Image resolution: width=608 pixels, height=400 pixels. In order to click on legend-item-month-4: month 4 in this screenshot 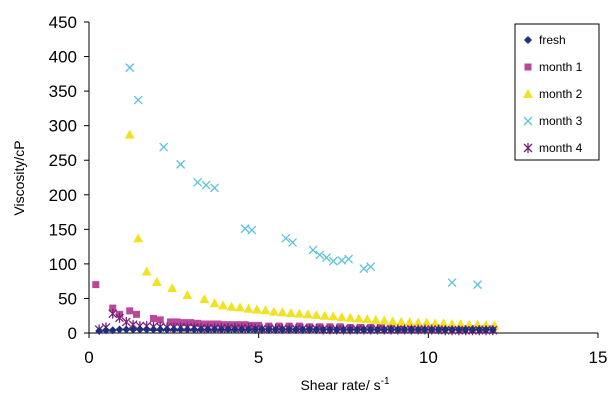, I will do `click(553, 148)`.